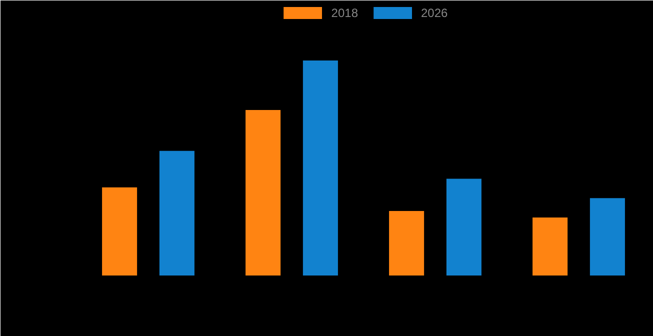 Image resolution: width=653 pixels, height=336 pixels. I want to click on legend-label: 2018, so click(344, 13).